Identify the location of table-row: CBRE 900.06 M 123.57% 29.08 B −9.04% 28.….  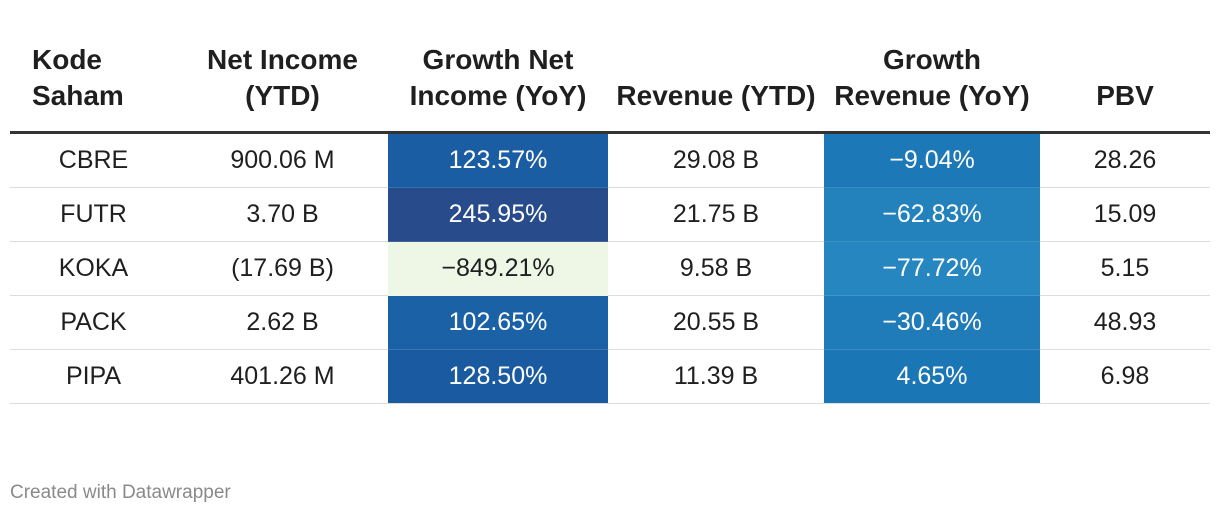
(610, 160).